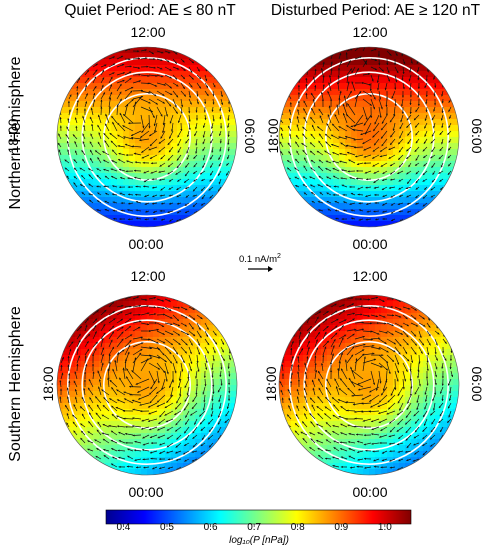  I want to click on colorbar, so click(258, 518).